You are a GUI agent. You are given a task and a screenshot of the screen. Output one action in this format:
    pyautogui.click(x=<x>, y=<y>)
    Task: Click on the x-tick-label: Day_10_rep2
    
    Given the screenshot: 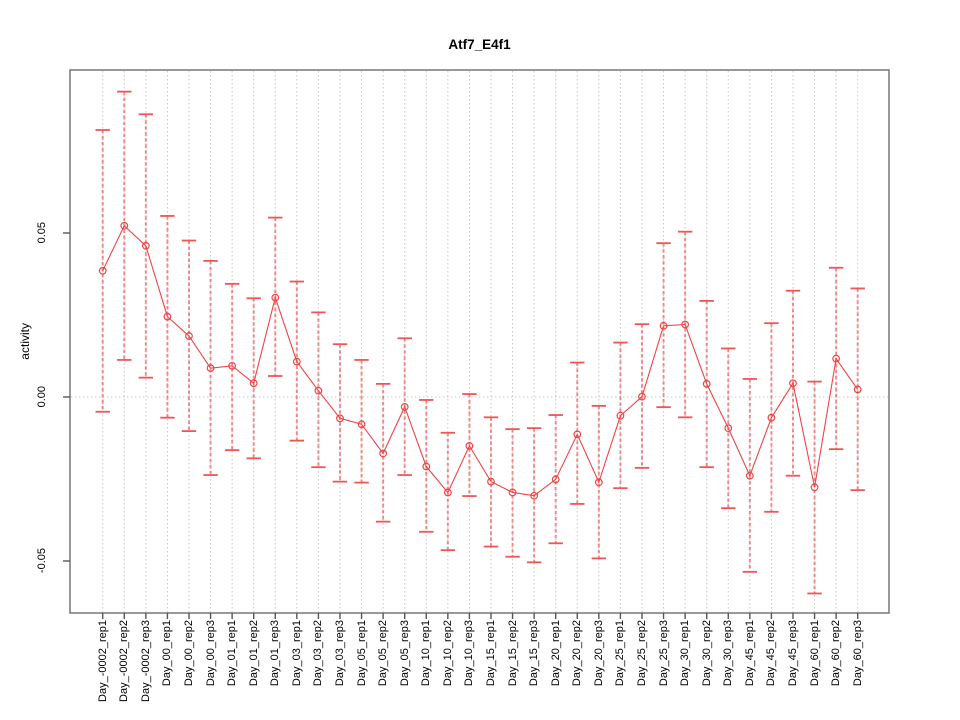 What is the action you would take?
    pyautogui.click(x=447, y=653)
    